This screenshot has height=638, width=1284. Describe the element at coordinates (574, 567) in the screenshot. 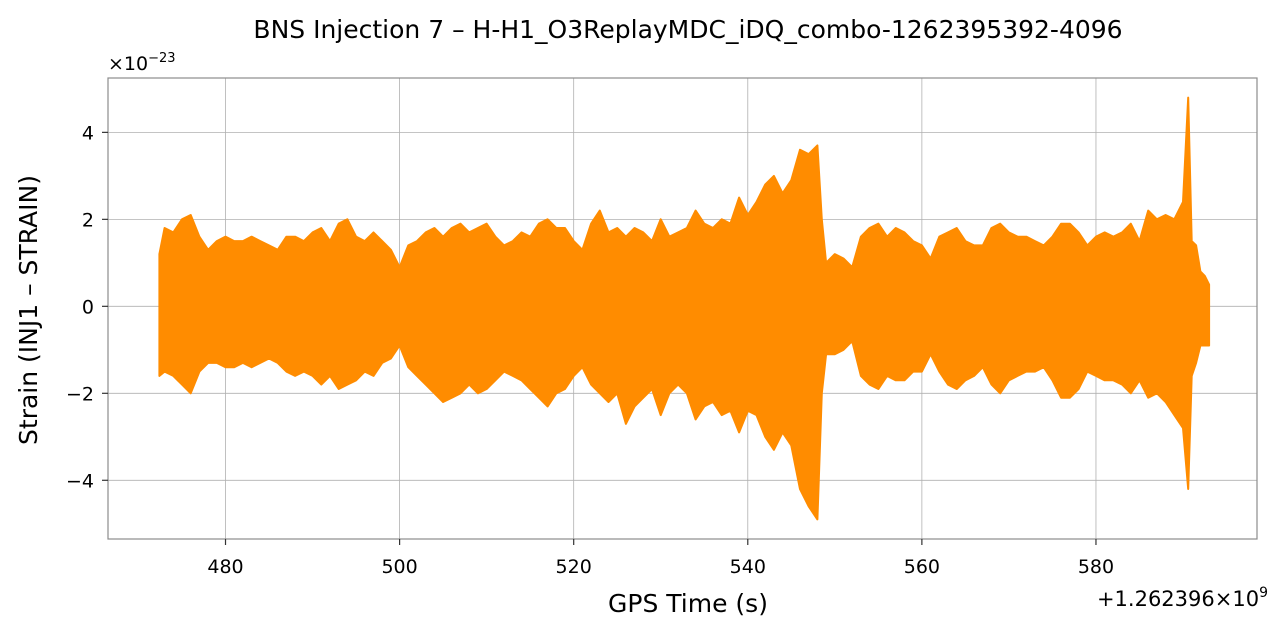

I see `x-tick-label: 520` at that location.